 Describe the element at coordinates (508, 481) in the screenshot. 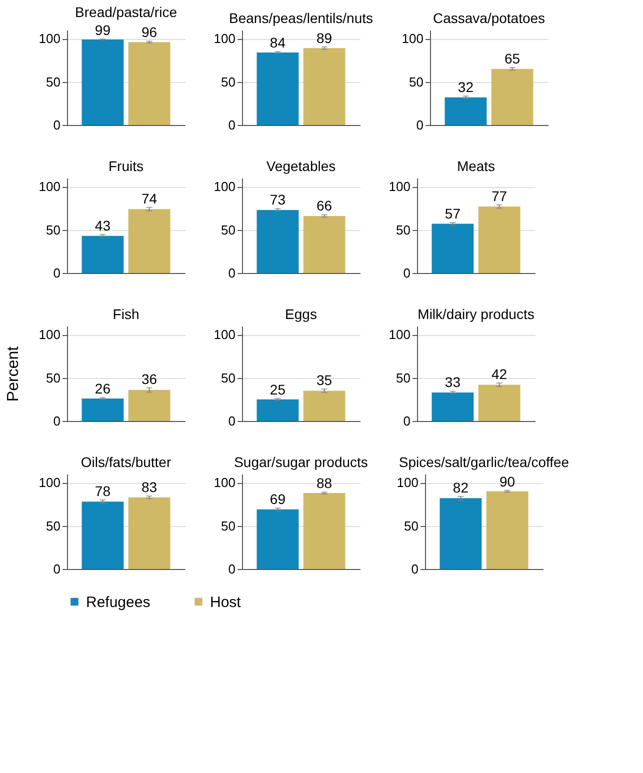

I see `data-label: 90` at that location.